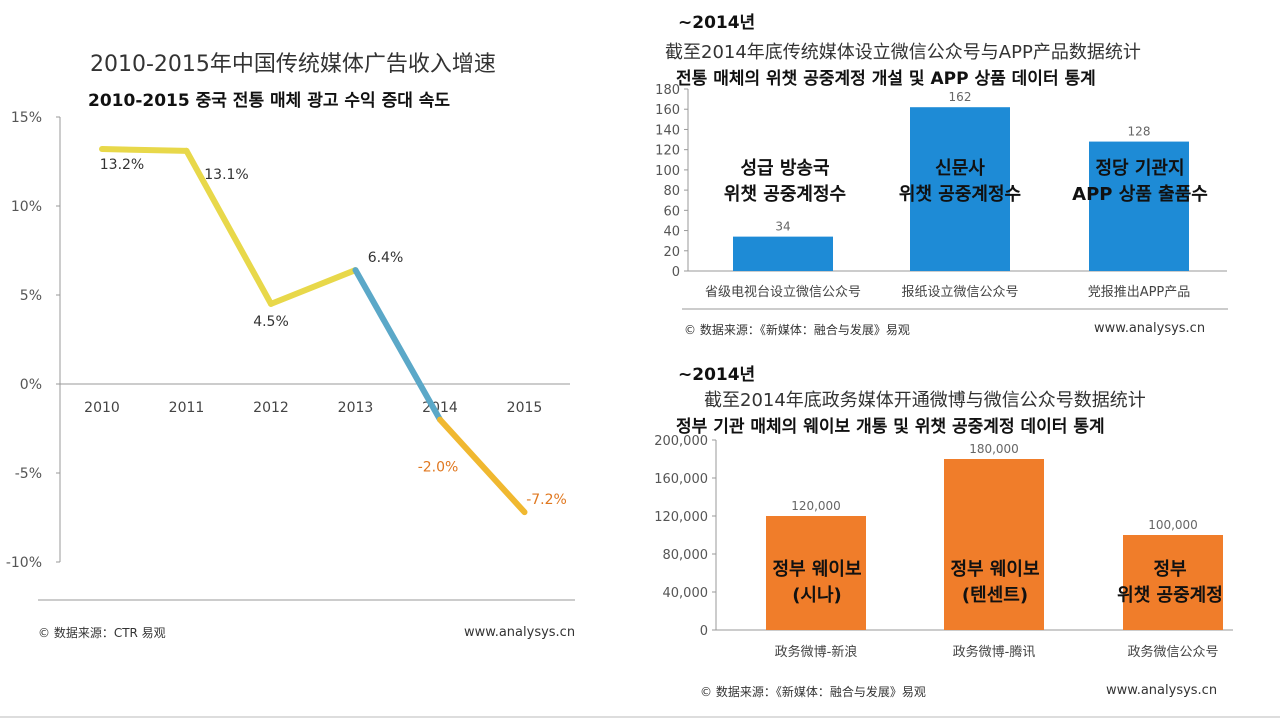 The image size is (1280, 721). Describe the element at coordinates (24, 563) in the screenshot. I see `y-tick-label: -10%` at that location.